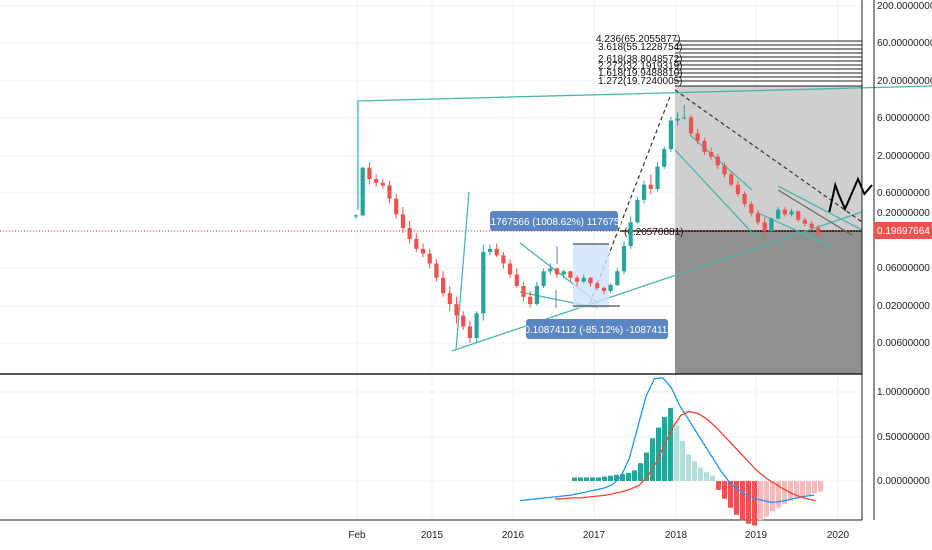  Describe the element at coordinates (903, 118) in the screenshot. I see `price-tick-label: 6.00000000` at that location.